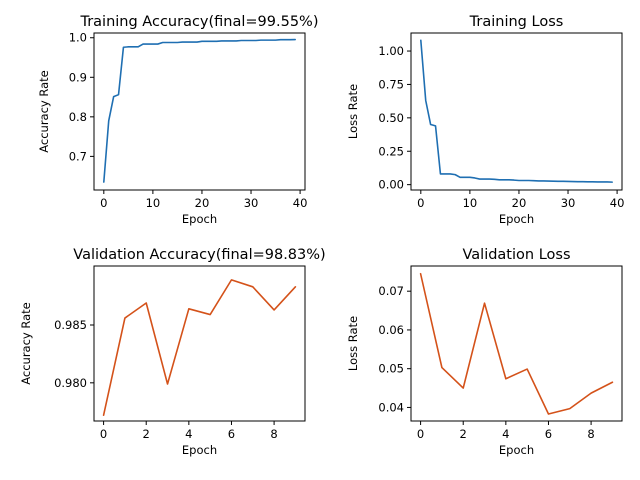  Describe the element at coordinates (391, 51) in the screenshot. I see `y-tick-label: 1.00` at that location.